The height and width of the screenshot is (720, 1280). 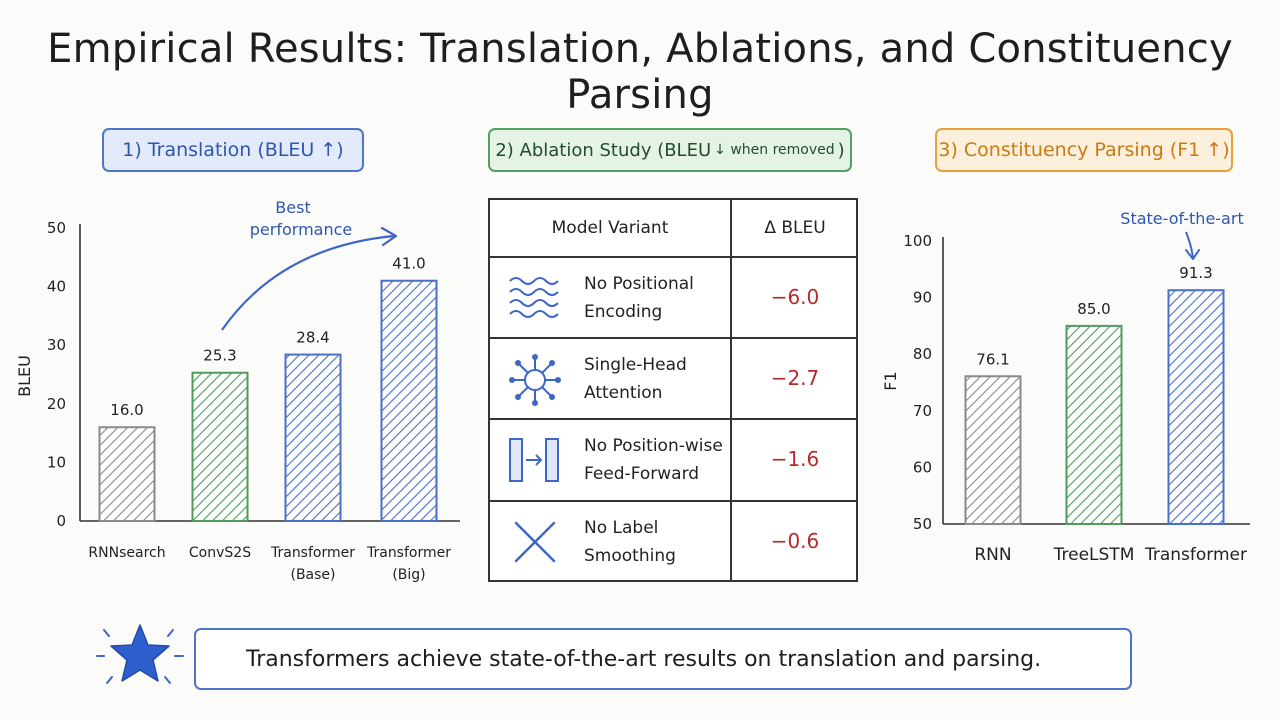 I want to click on ablation-variant-name-line: Single-Head, so click(x=635, y=364).